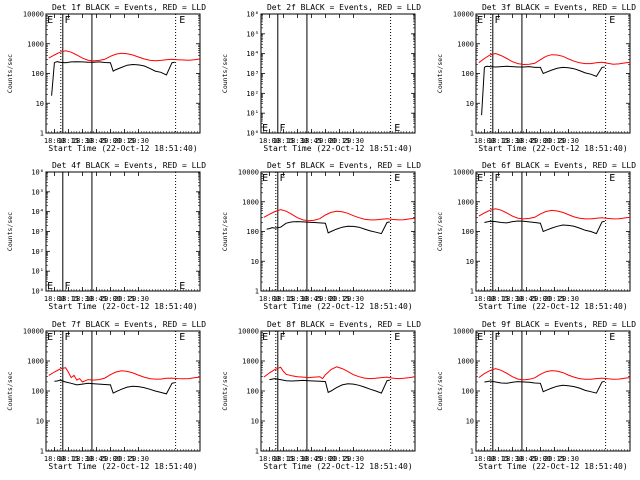 Image resolution: width=640 pixels, height=480 pixels. What do you see at coordinates (37, 252) in the screenshot?
I see `y-tick-label: 10²` at bounding box center [37, 252].